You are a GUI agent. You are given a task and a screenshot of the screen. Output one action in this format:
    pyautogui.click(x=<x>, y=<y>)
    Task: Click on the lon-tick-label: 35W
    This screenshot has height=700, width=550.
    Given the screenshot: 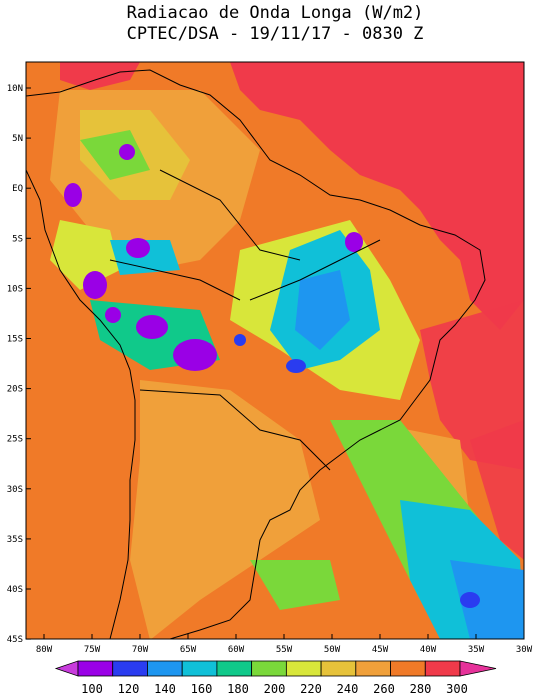 What is the action you would take?
    pyautogui.click(x=476, y=650)
    